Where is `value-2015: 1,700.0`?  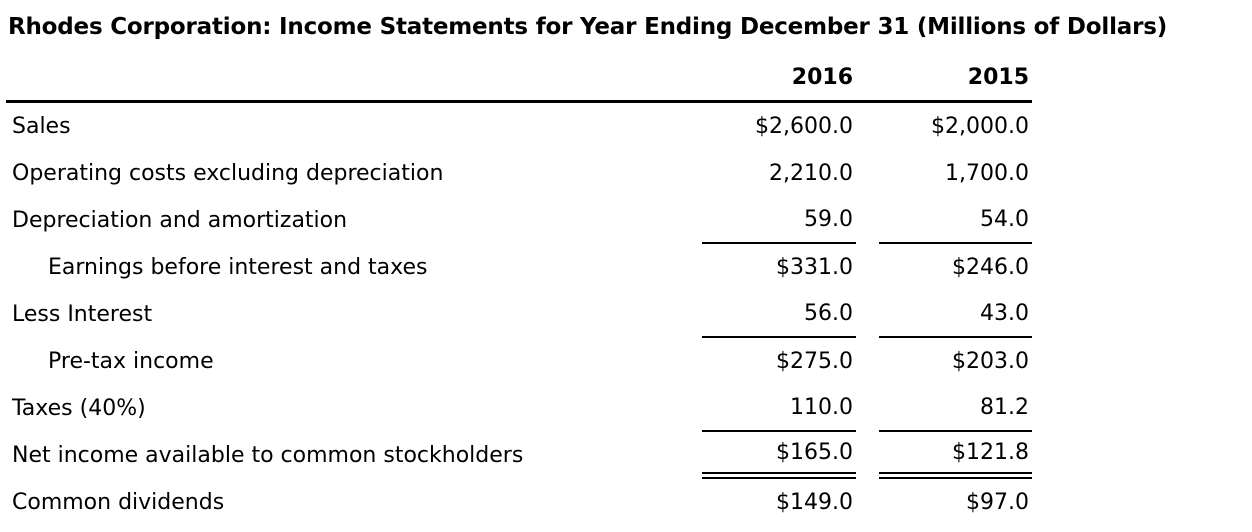 value-2015: 1,700.0 is located at coordinates (987, 173).